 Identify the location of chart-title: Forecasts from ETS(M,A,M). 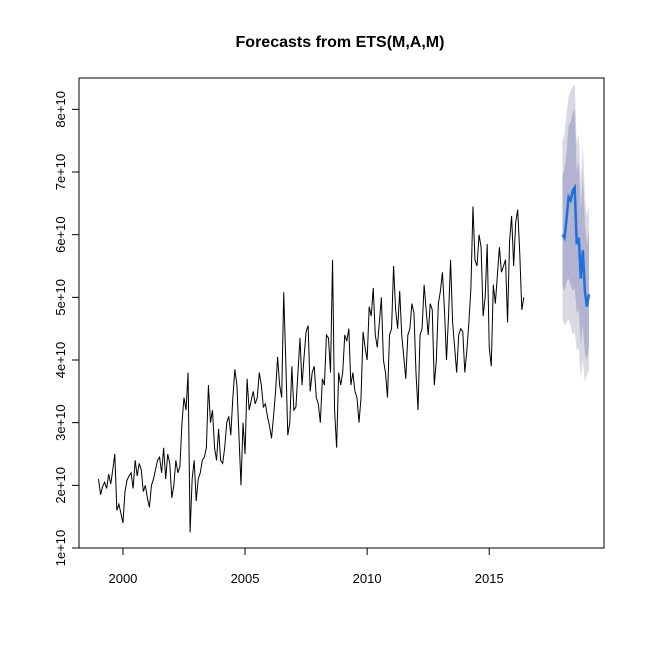
(340, 42).